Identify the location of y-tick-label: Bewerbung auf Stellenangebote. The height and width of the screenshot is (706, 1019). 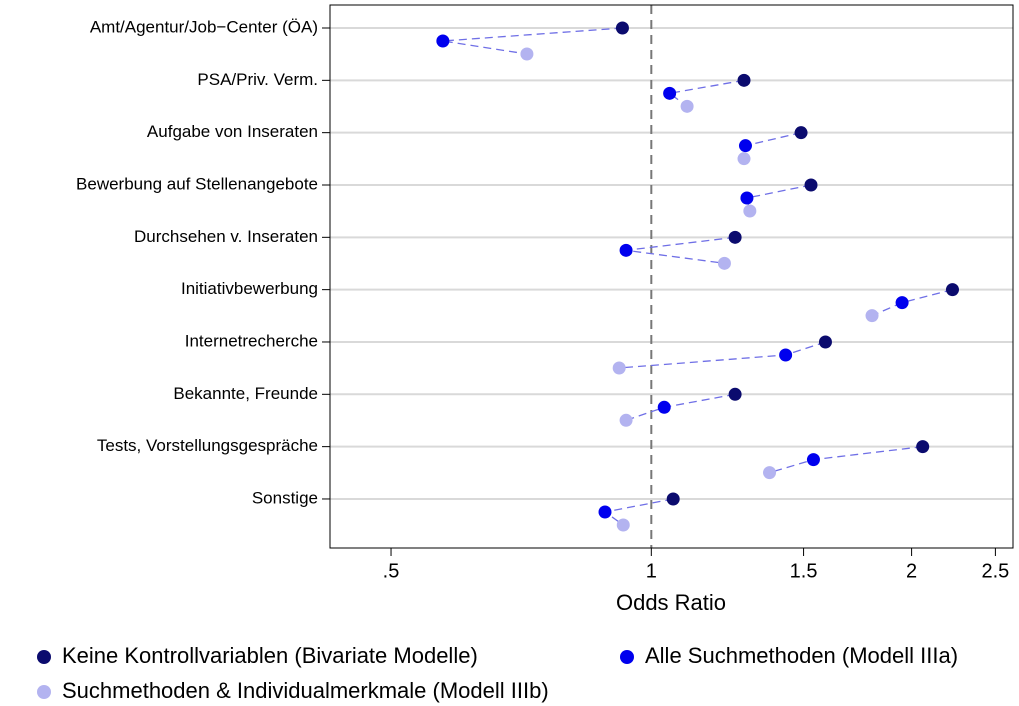
(197, 183).